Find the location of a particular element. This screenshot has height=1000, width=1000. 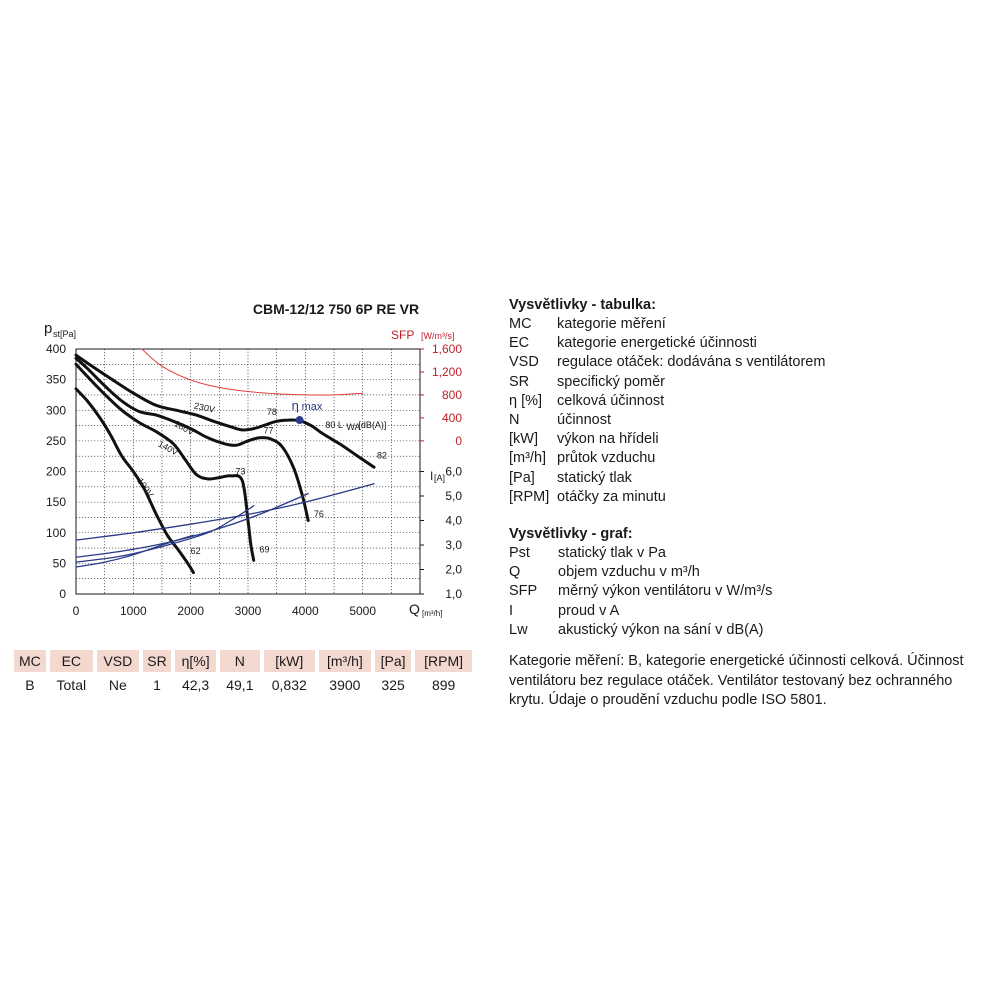

table-cell: 0,832 is located at coordinates (289, 685).